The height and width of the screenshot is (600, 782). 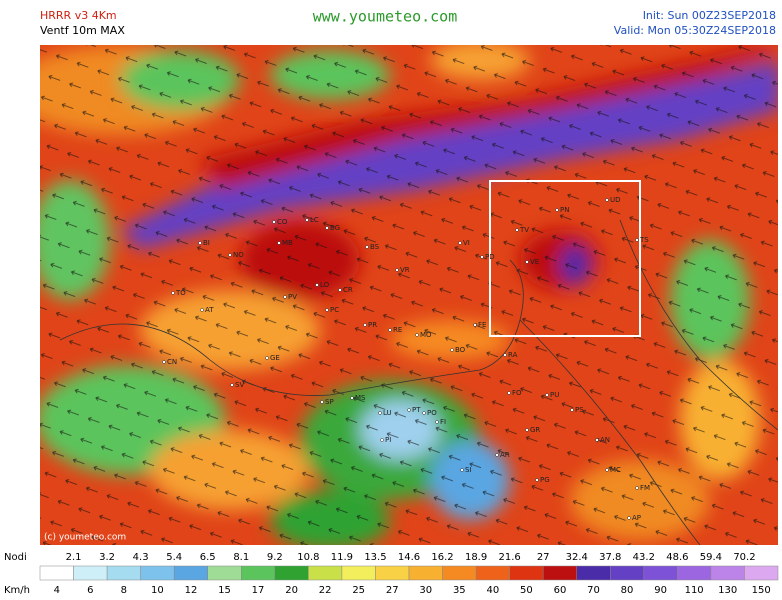 I want to click on place-label: AN, so click(x=605, y=440).